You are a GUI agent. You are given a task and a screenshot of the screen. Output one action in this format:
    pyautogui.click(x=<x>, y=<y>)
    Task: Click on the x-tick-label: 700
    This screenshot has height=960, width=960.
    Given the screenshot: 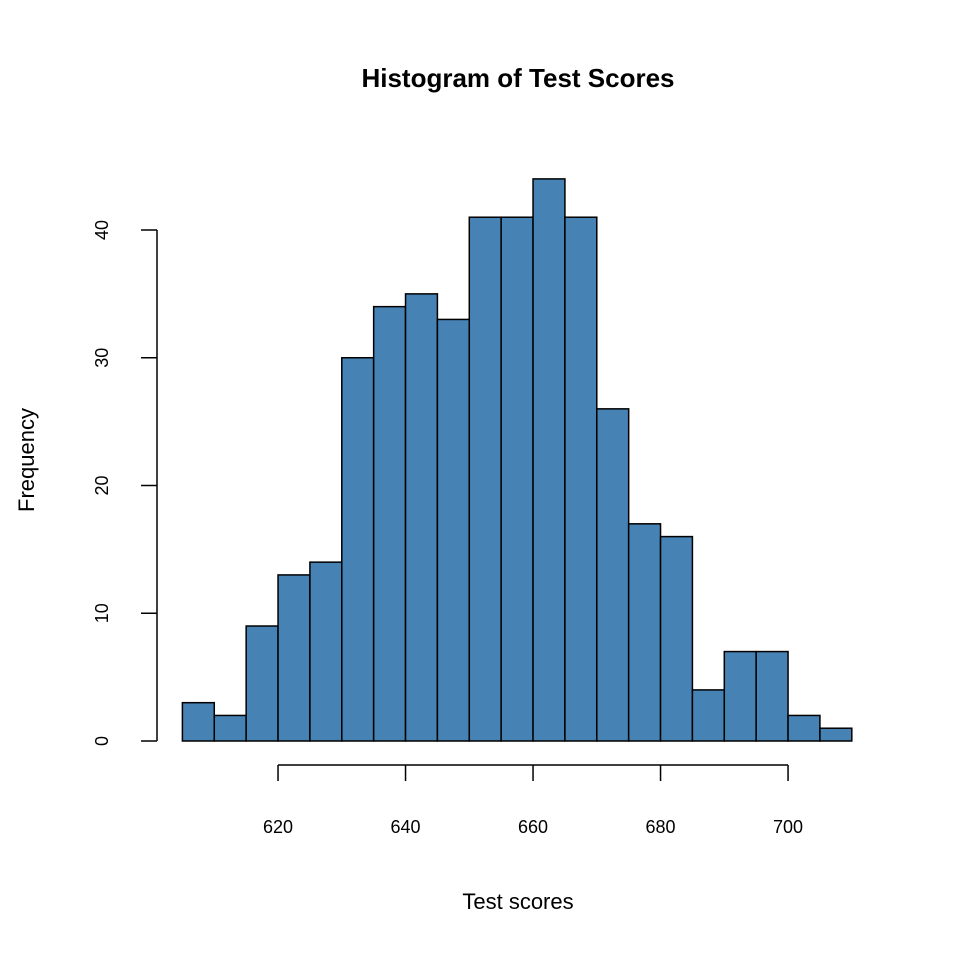 What is the action you would take?
    pyautogui.click(x=788, y=827)
    